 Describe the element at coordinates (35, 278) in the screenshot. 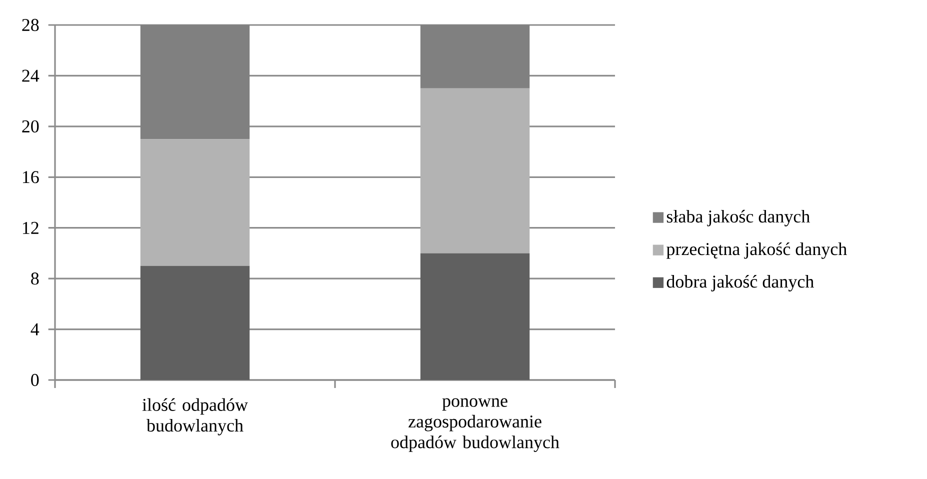

I see `y-tick-label: 8` at that location.